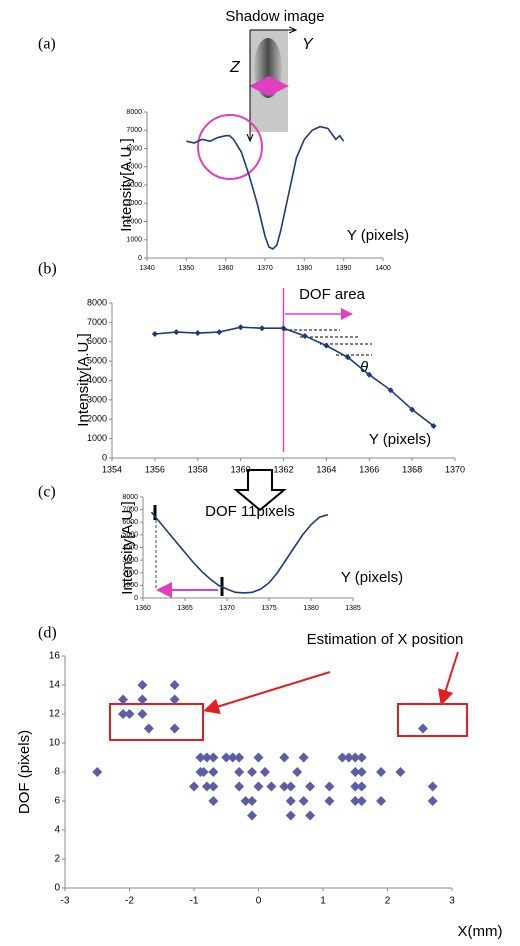  I want to click on x-tick-label: 1390, so click(344, 268).